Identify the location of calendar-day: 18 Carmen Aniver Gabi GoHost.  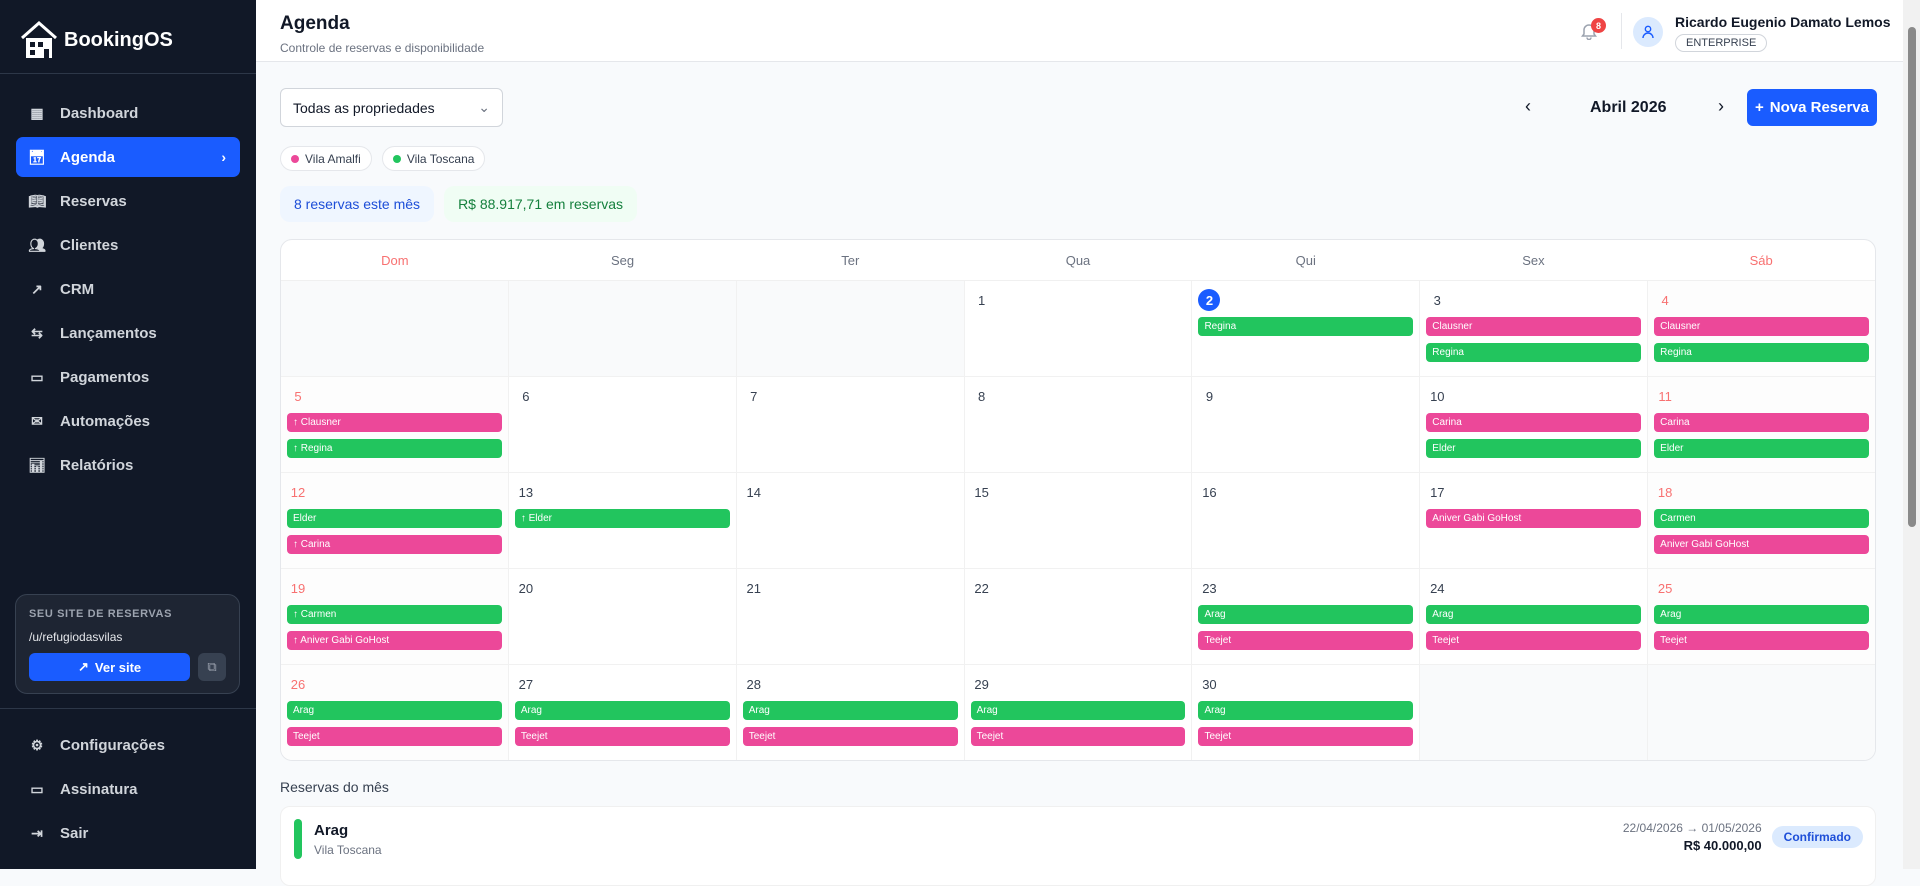
(1761, 520).